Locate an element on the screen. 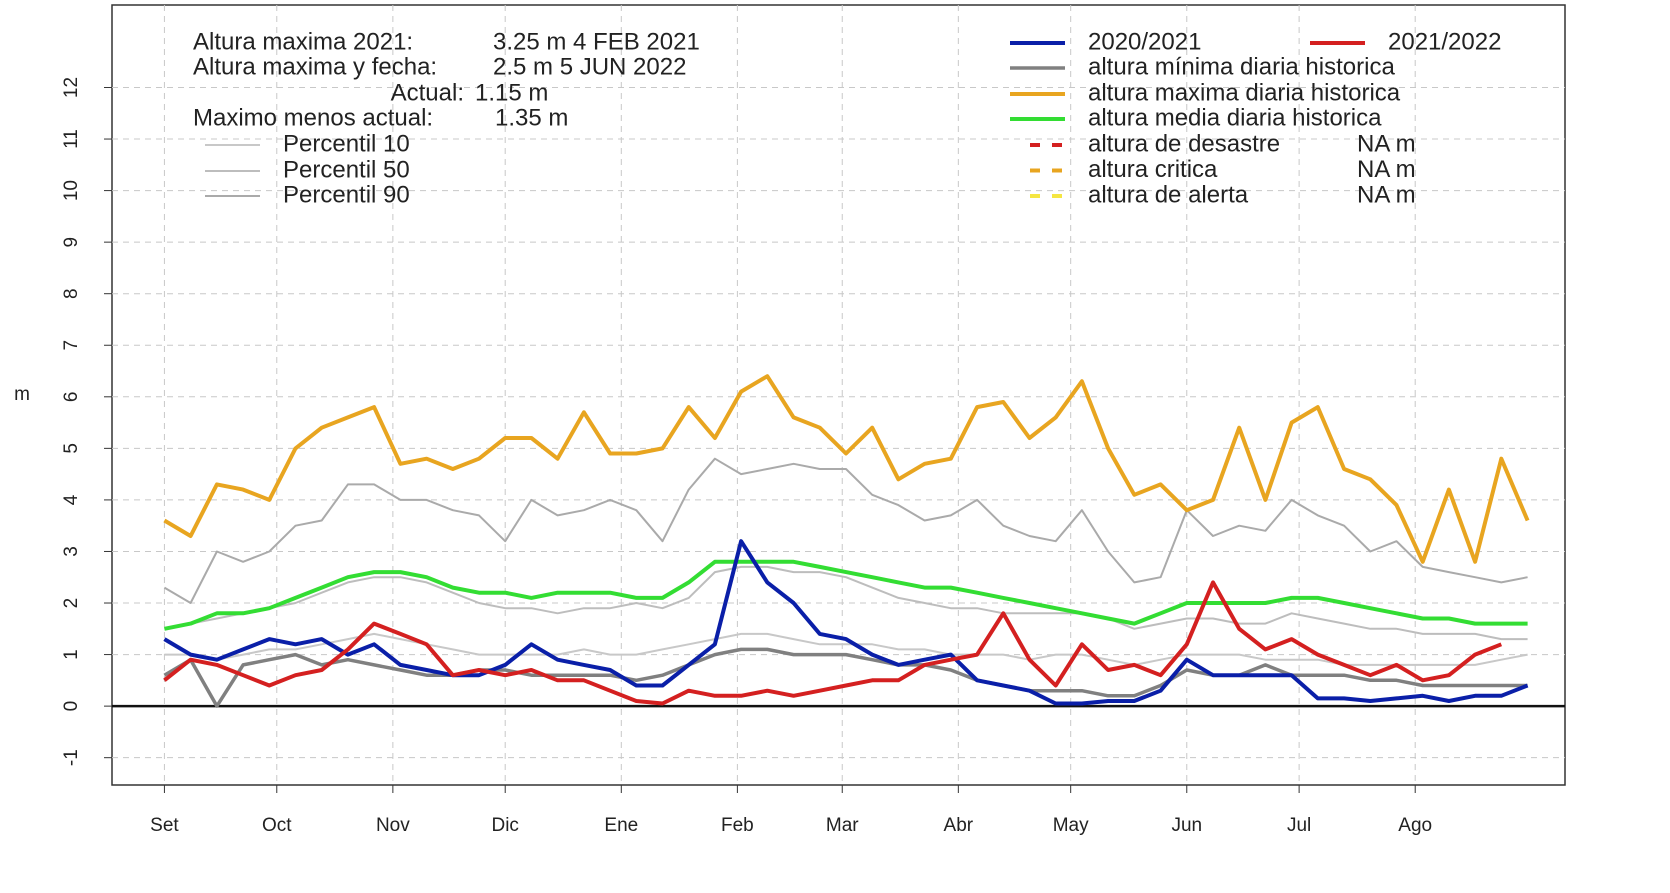  y-tick-label: 8 is located at coordinates (71, 293).